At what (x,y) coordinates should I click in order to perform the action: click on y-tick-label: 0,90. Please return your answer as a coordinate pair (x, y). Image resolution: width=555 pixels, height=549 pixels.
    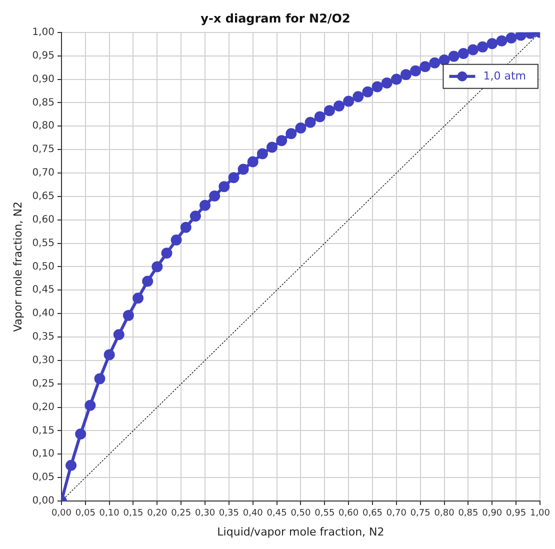
    Looking at the image, I should click on (43, 79).